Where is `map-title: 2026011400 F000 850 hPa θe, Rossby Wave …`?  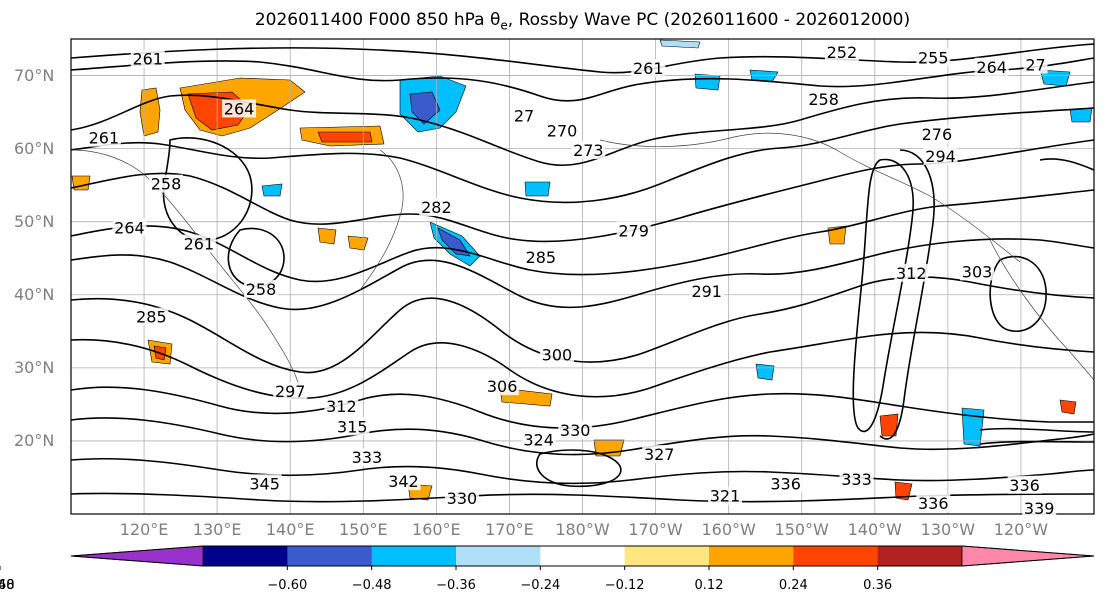
map-title: 2026011400 F000 850 hPa θe, Rossby Wave … is located at coordinates (552, 21).